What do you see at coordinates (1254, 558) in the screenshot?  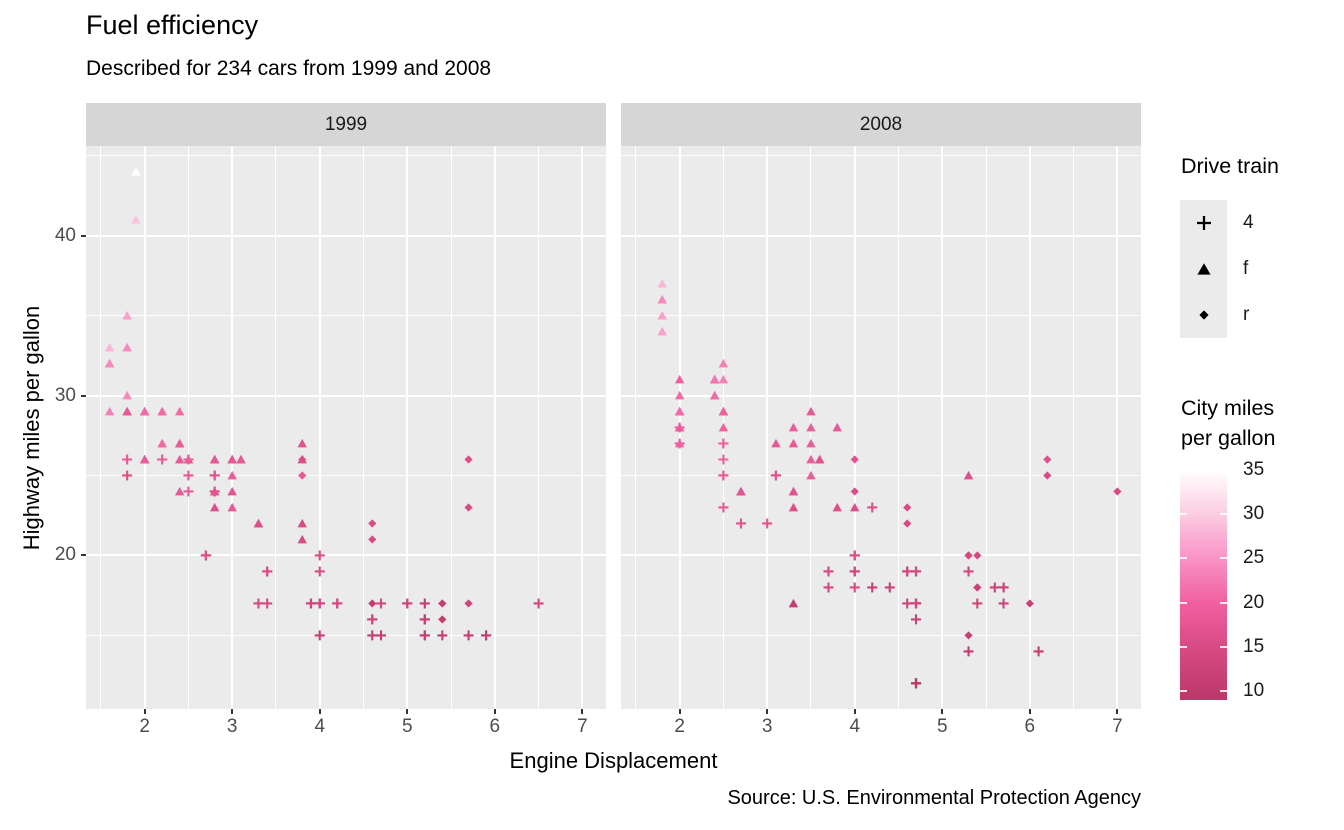 I see `colorbar-label: 25` at bounding box center [1254, 558].